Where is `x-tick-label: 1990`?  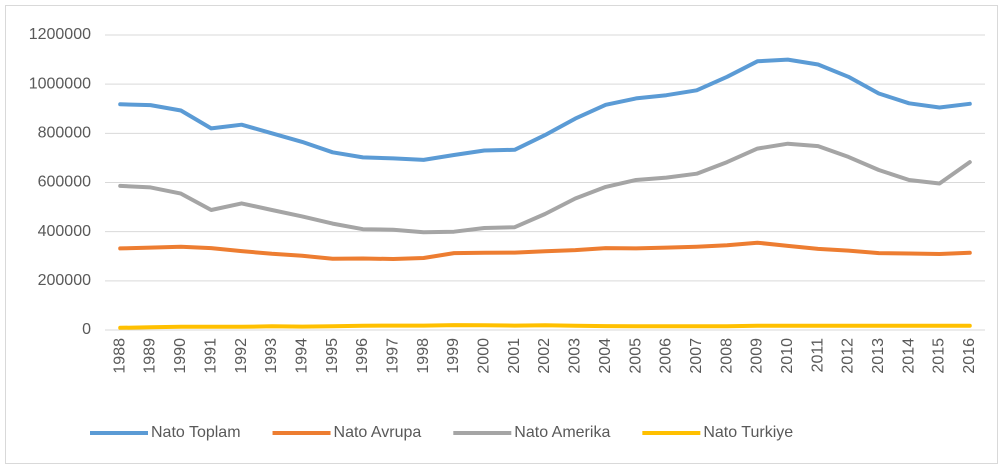 x-tick-label: 1990 is located at coordinates (180, 356).